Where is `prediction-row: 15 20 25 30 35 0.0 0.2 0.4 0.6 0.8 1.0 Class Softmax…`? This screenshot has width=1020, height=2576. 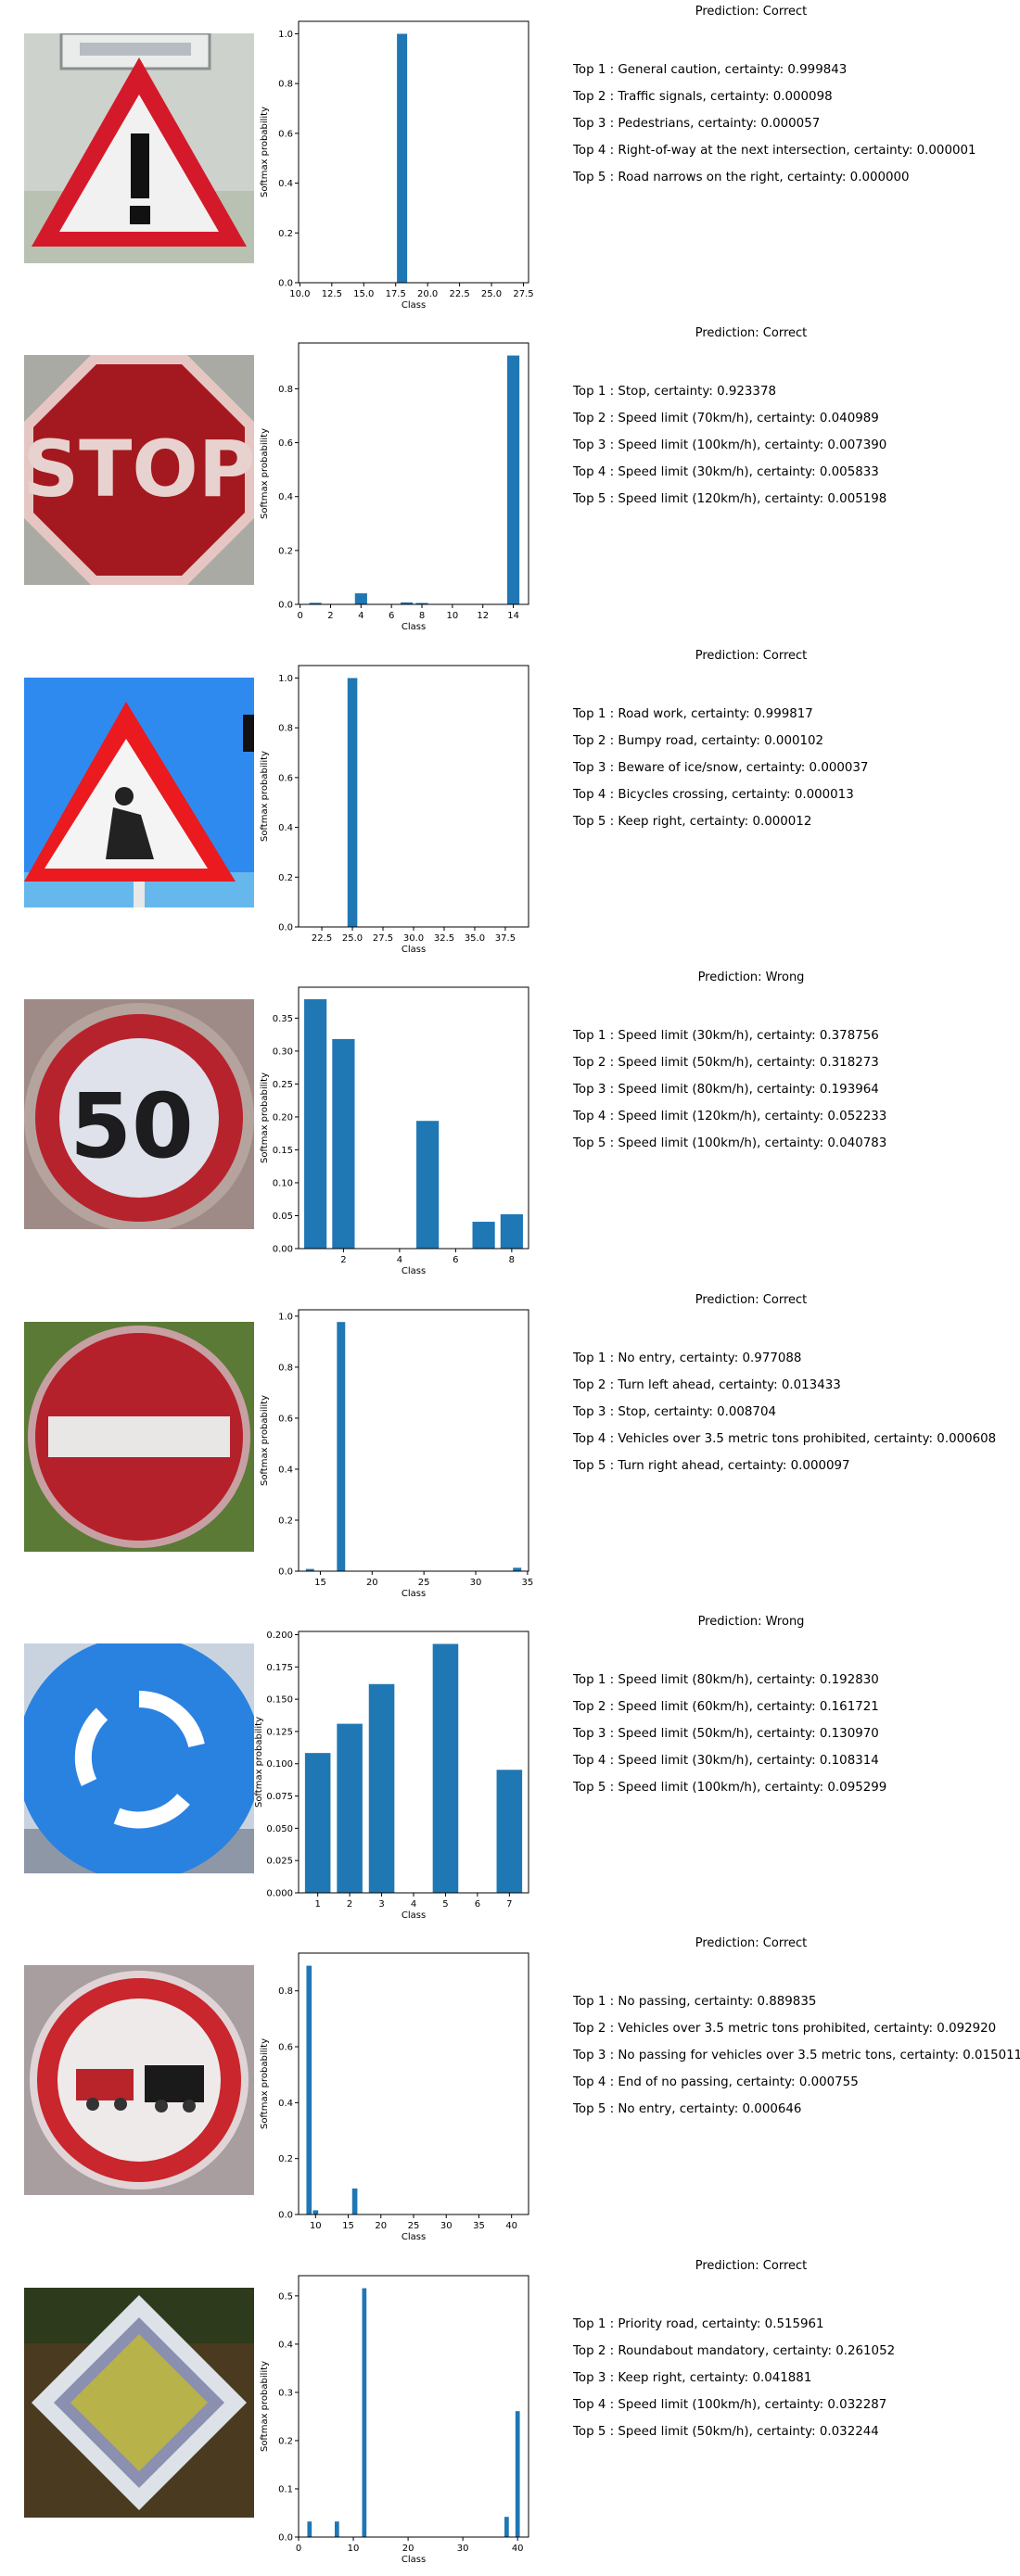 prediction-row: 15 20 25 30 35 0.0 0.2 0.4 0.6 0.8 1.0 Class Softmax… is located at coordinates (510, 1449).